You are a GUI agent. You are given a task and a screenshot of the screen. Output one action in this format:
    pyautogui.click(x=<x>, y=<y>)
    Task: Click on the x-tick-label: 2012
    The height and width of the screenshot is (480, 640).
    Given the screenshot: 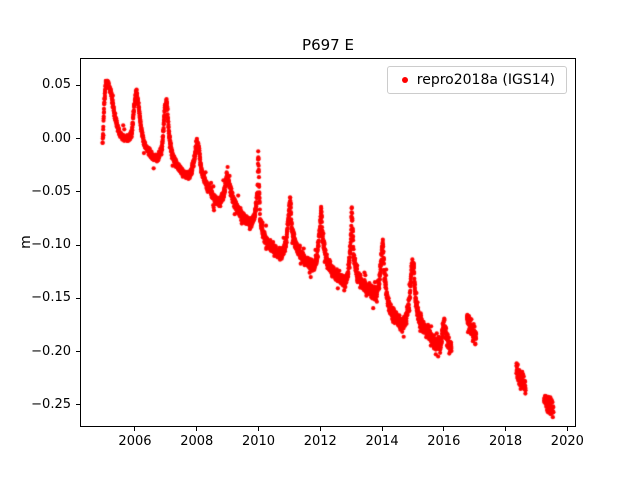 What is the action you would take?
    pyautogui.click(x=320, y=441)
    